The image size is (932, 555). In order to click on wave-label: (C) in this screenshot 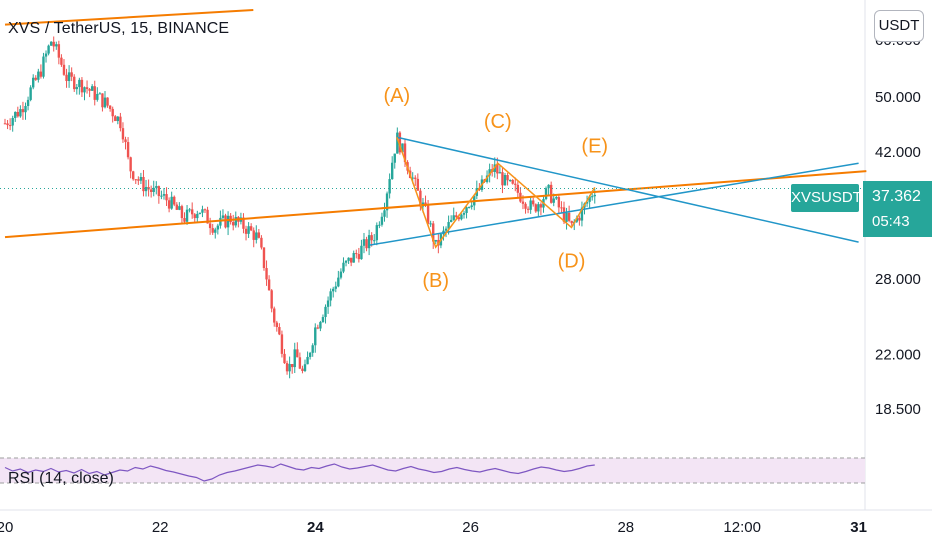, I will do `click(498, 122)`.